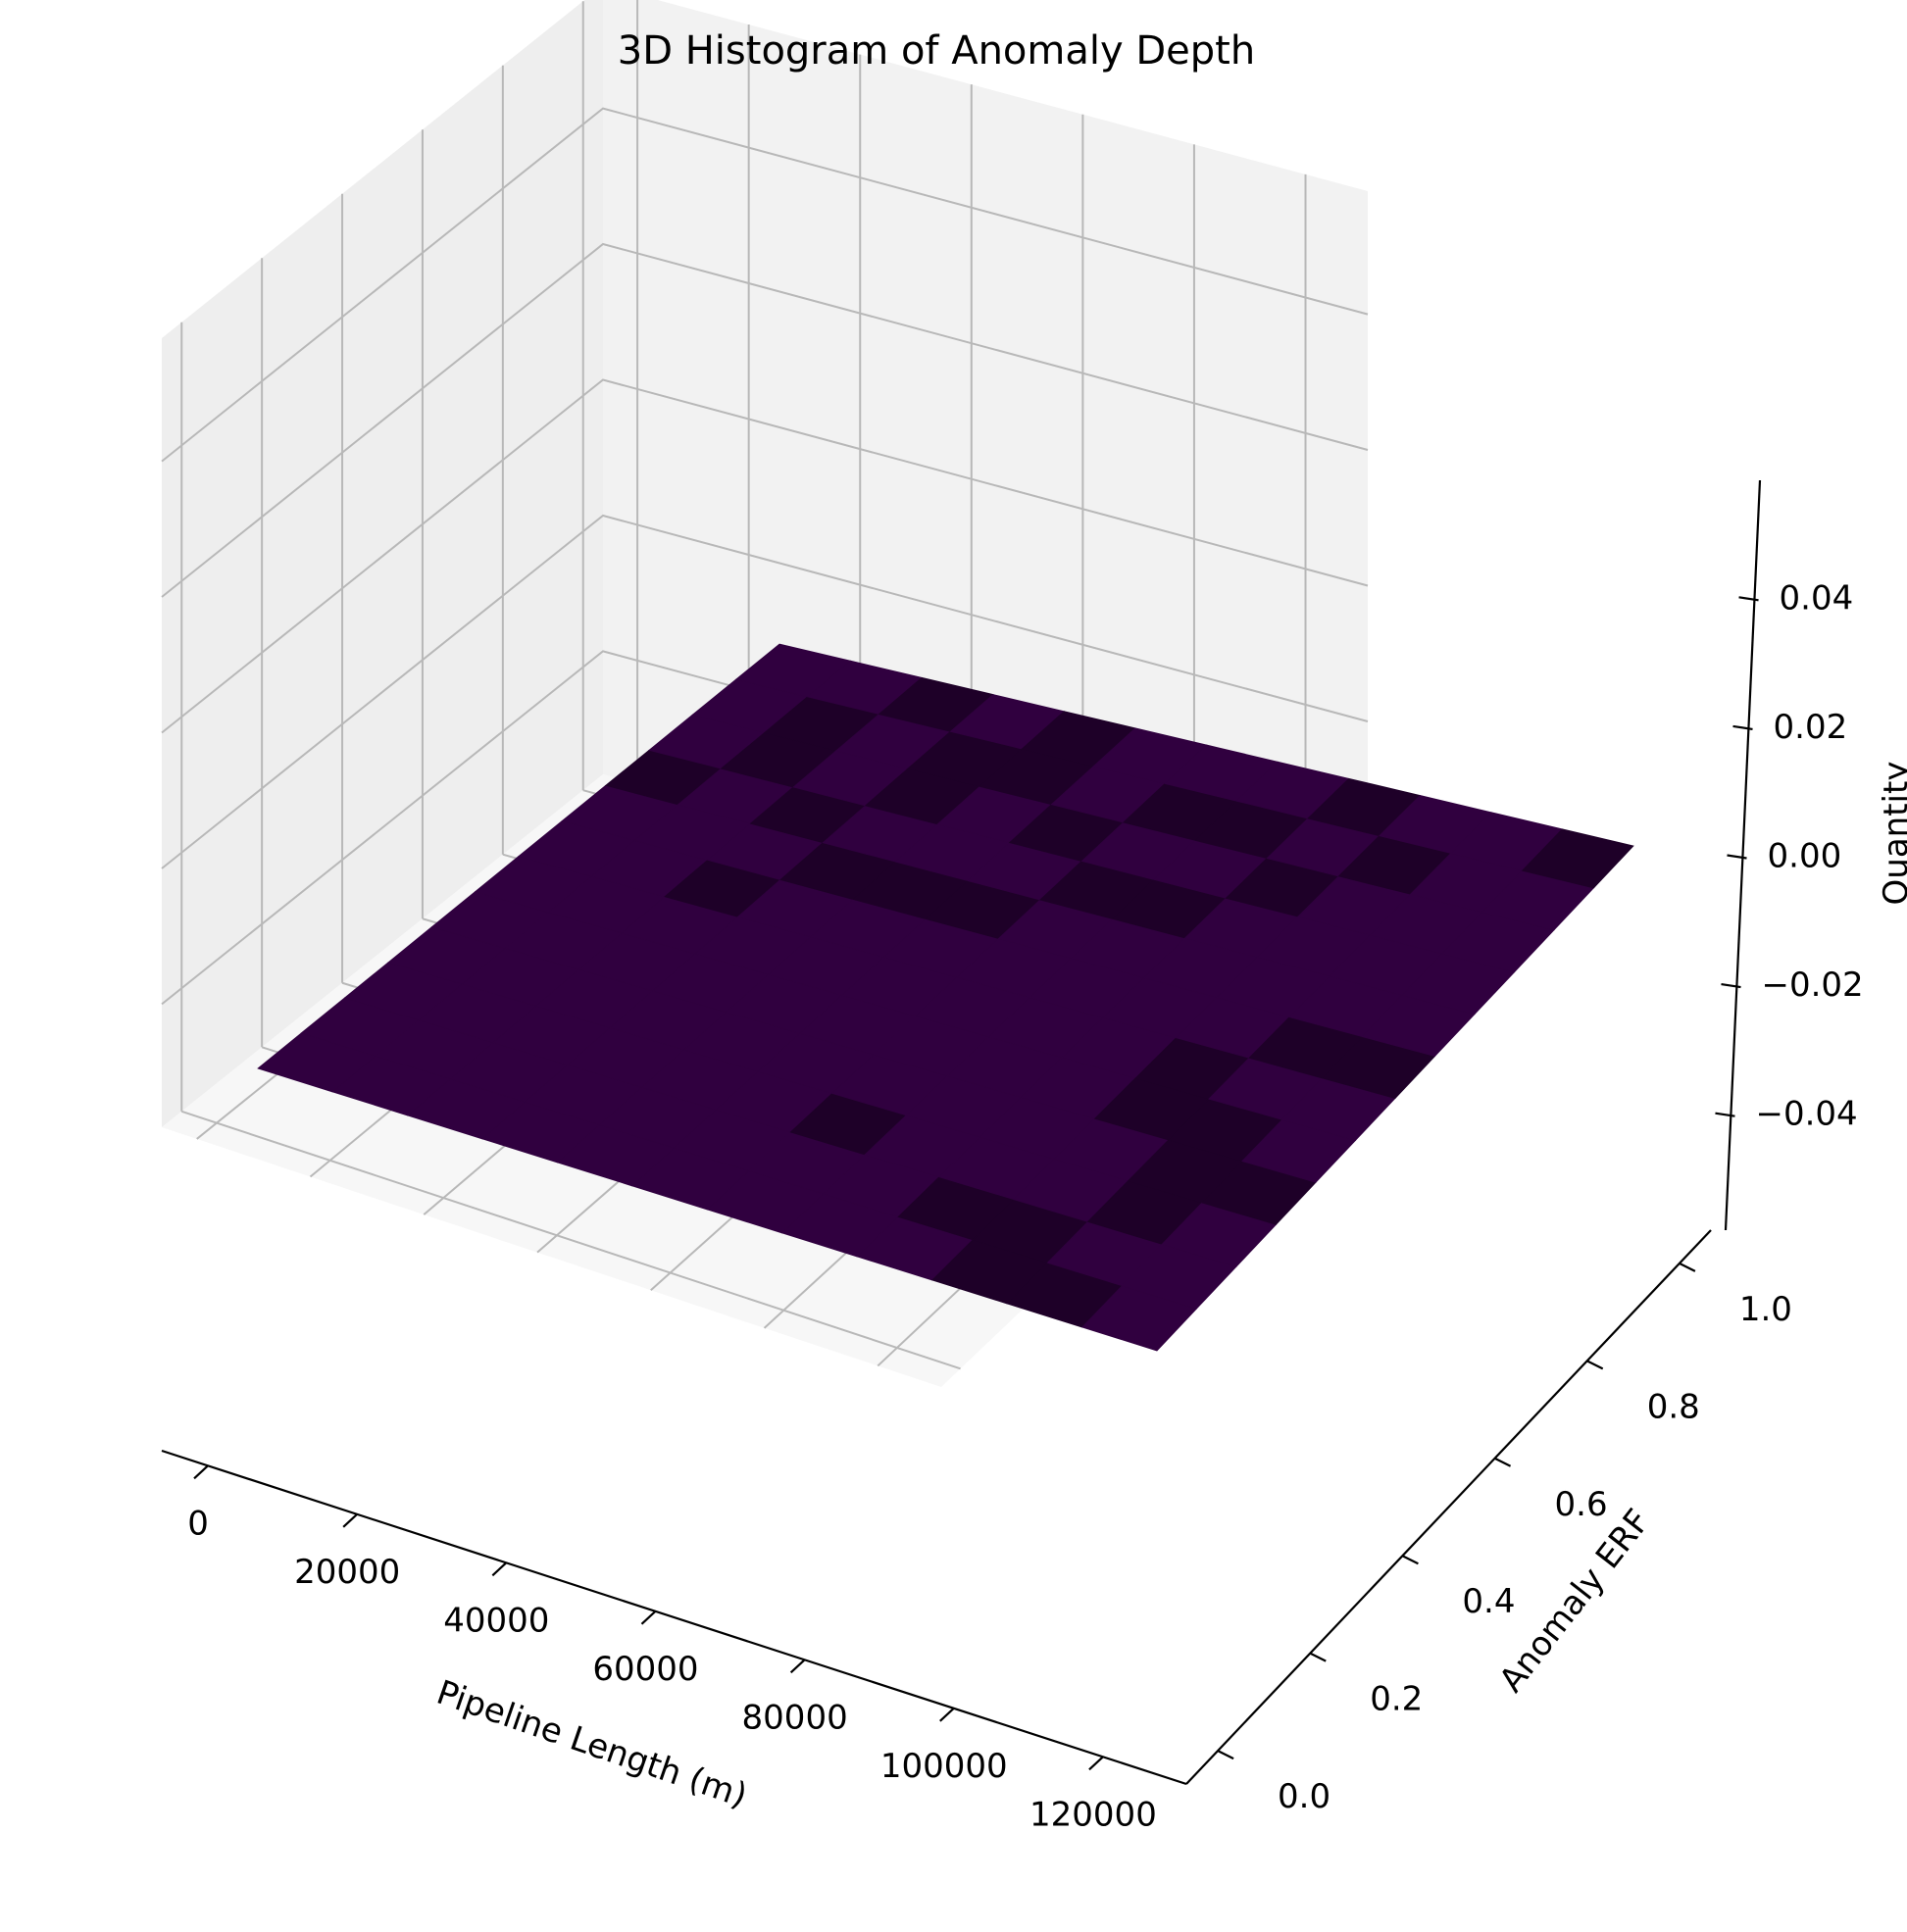 The image size is (1907, 1932). Describe the element at coordinates (591, 1744) in the screenshot. I see `x-axis-label: Pipeline Length (m)` at that location.